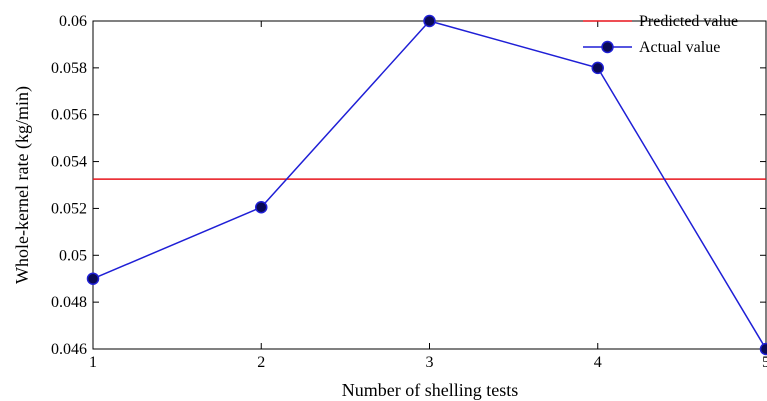  What do you see at coordinates (69, 162) in the screenshot?
I see `y-tick-label: 0.054` at bounding box center [69, 162].